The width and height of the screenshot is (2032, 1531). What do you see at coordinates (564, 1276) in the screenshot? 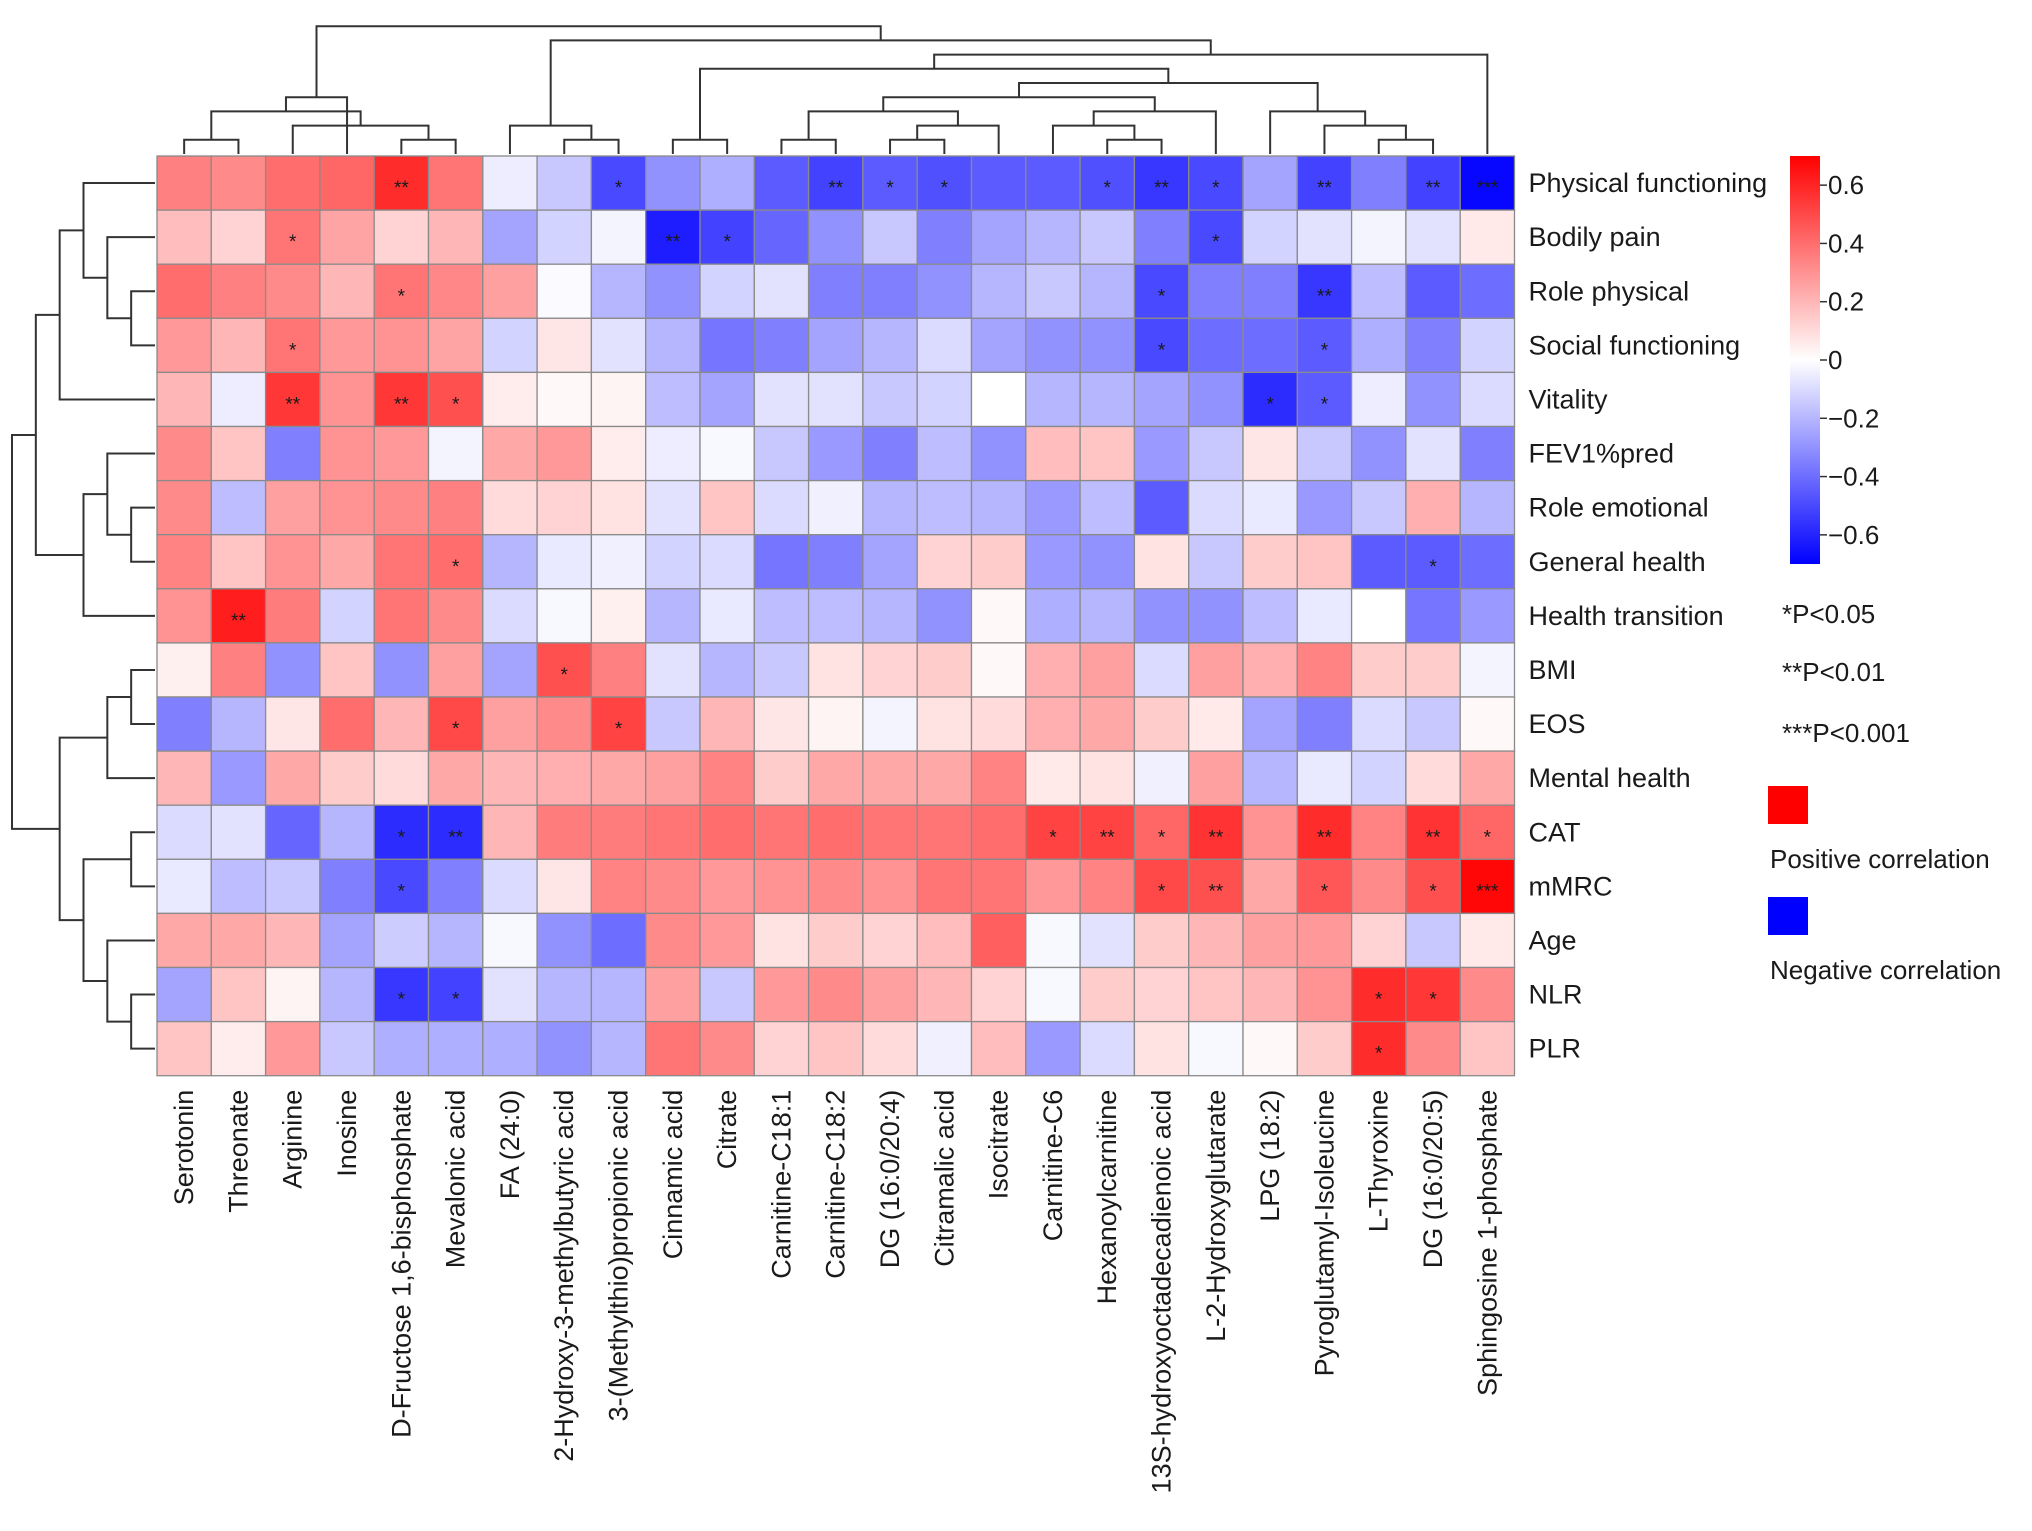
I see `column-label: 2-Hydroxy-3-methylbutyric acid` at bounding box center [564, 1276].